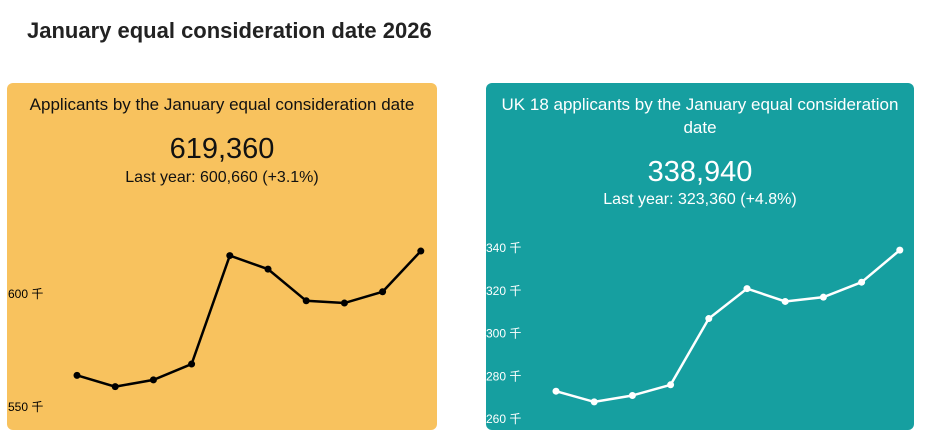  Describe the element at coordinates (25, 407) in the screenshot. I see `y-tick-label: 550 千` at that location.